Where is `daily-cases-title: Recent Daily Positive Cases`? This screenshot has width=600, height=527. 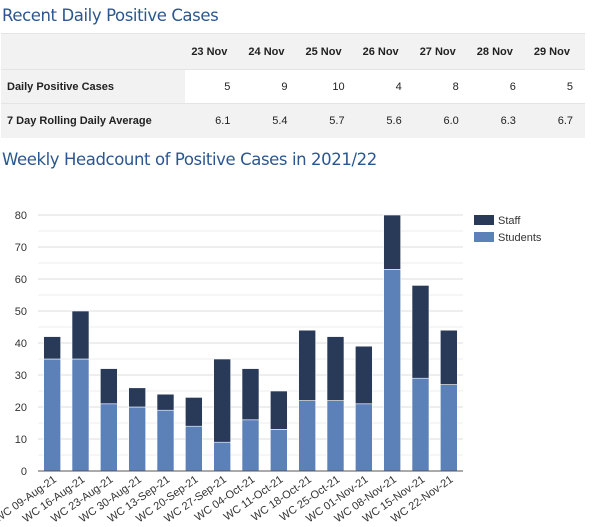 daily-cases-title: Recent Daily Positive Cases is located at coordinates (110, 15).